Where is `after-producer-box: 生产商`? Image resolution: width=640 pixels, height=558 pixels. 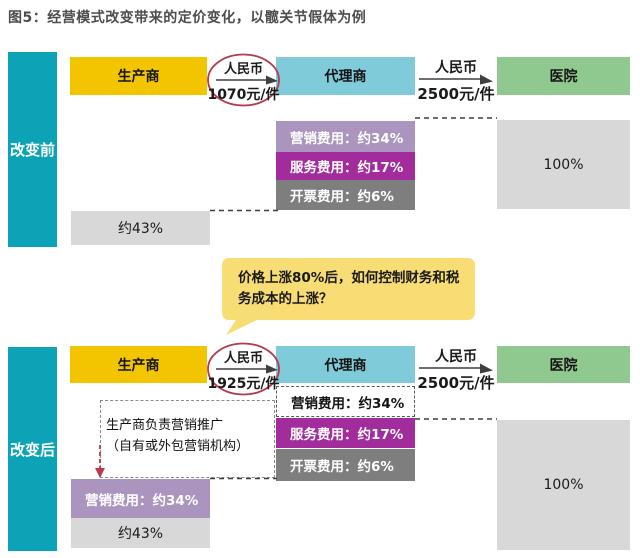 after-producer-box: 生产商 is located at coordinates (138, 364).